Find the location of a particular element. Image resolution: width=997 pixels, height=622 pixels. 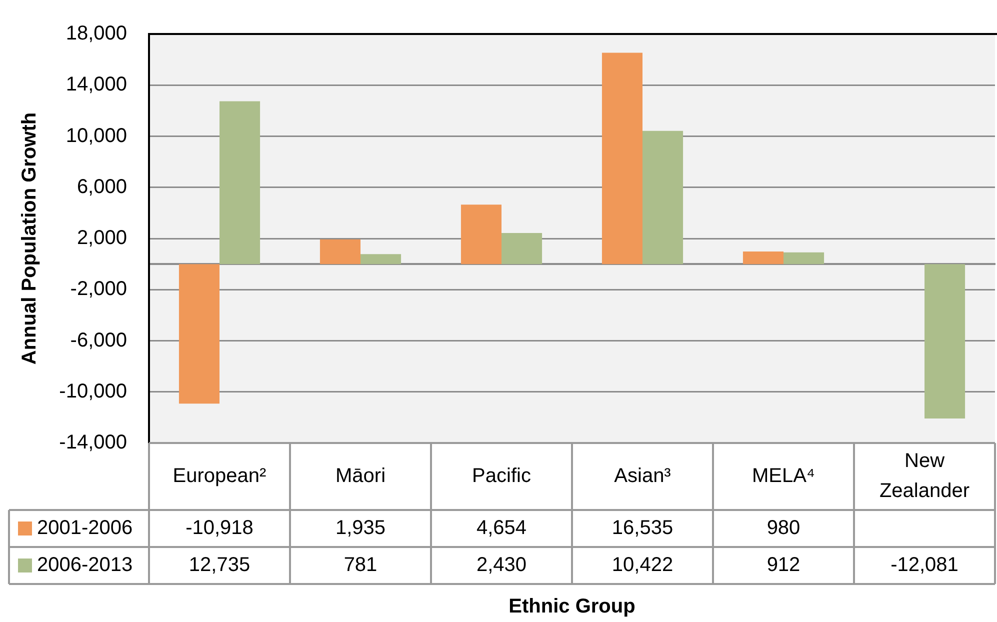

x-tick-label: New Zealander is located at coordinates (924, 476).